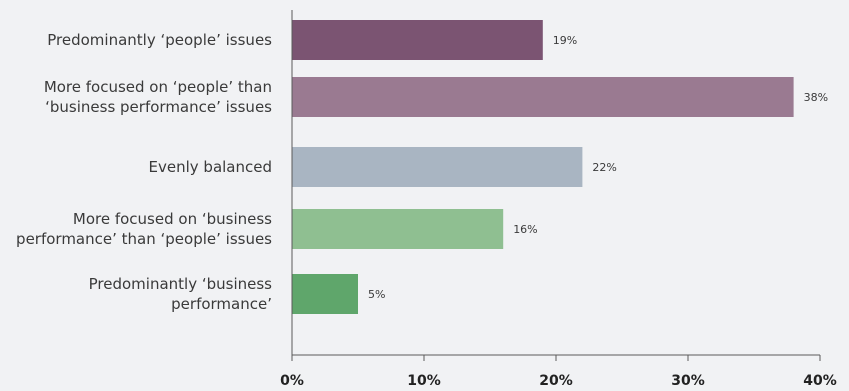  I want to click on category-label: performance’ than ‘people’ issues, so click(144, 239).